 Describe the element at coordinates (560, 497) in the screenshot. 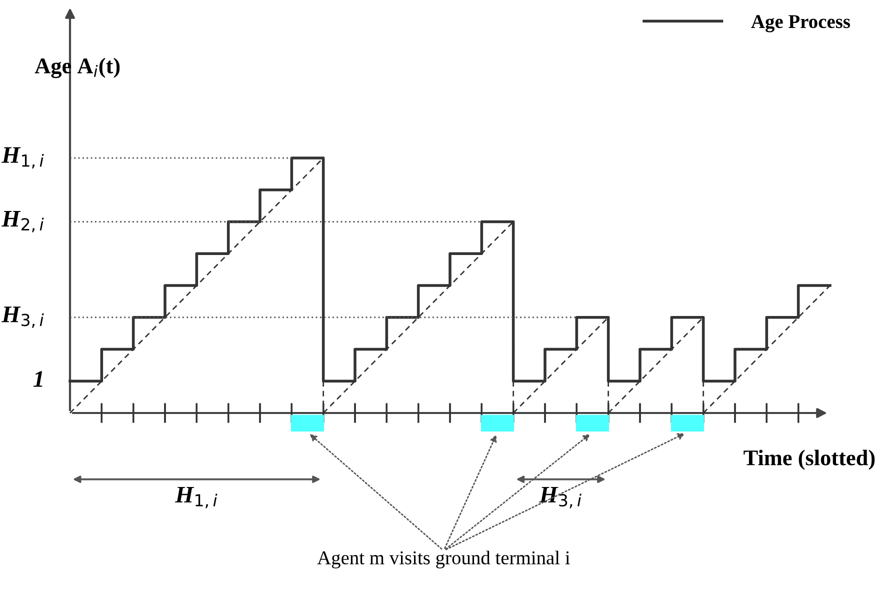

I see `text: H$_{3,i}$` at that location.